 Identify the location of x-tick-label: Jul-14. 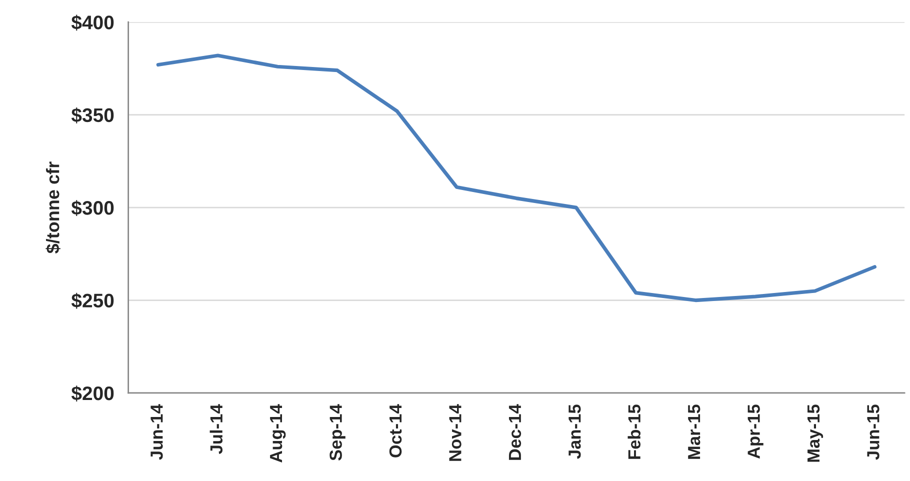
(216, 429).